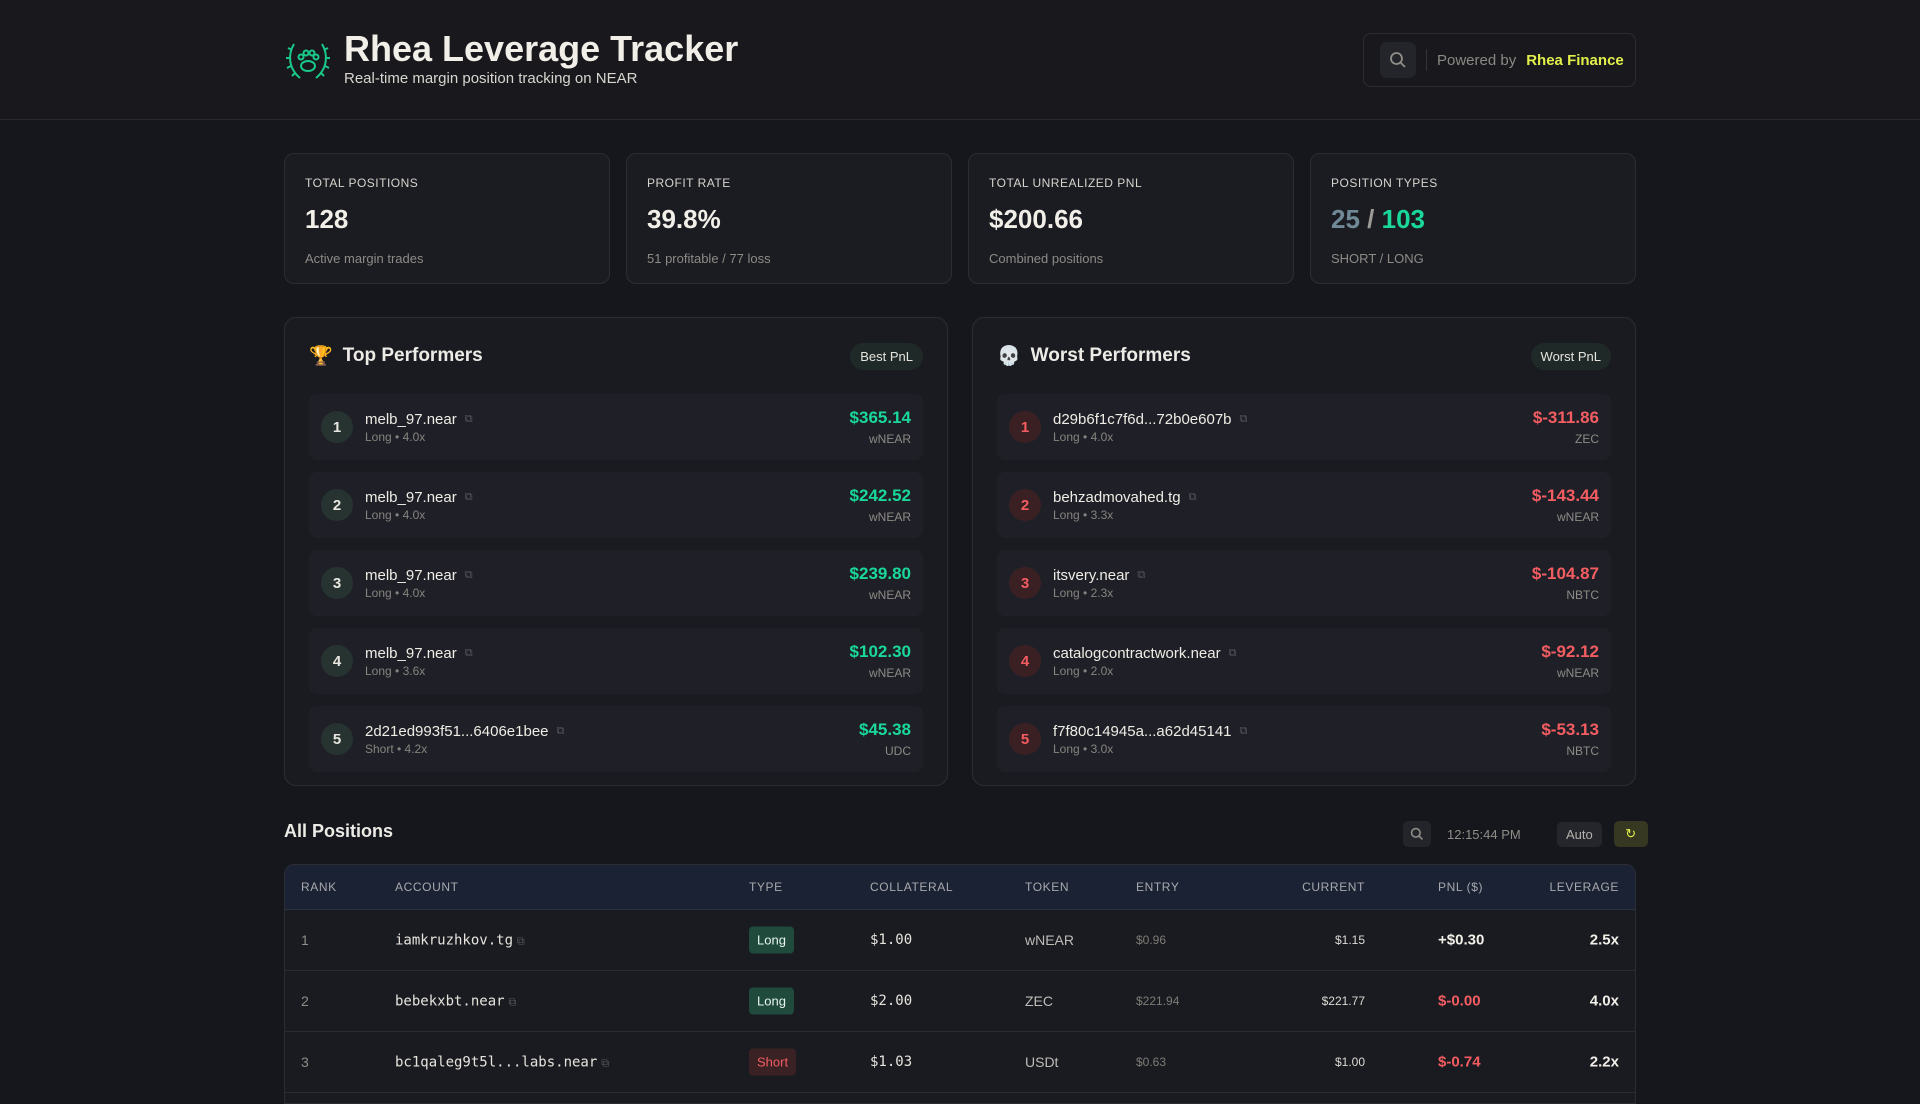 The height and width of the screenshot is (1104, 1920). What do you see at coordinates (709, 258) in the screenshot?
I see `stat-sub: 51 profitable / 77 loss` at bounding box center [709, 258].